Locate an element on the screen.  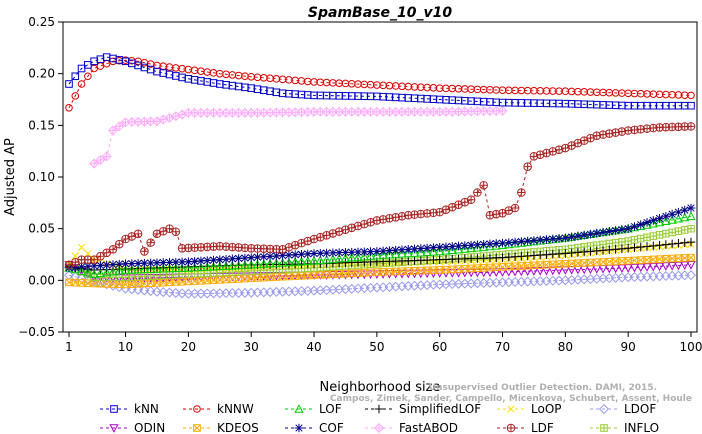
data-point-fastabod is located at coordinates (106, 156).